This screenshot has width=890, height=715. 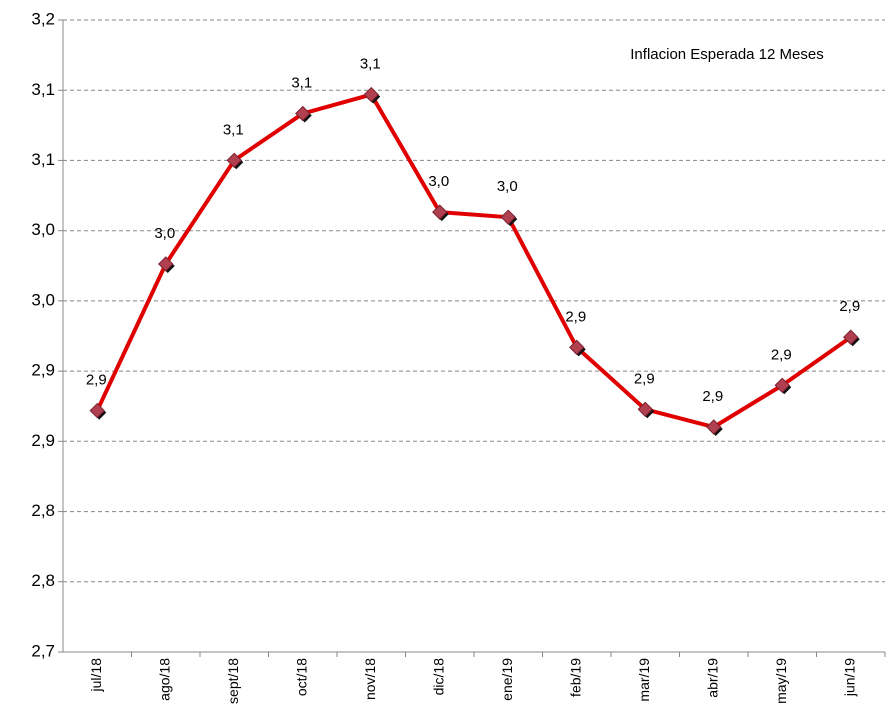 I want to click on y-tick-label: 2,7, so click(x=43, y=650).